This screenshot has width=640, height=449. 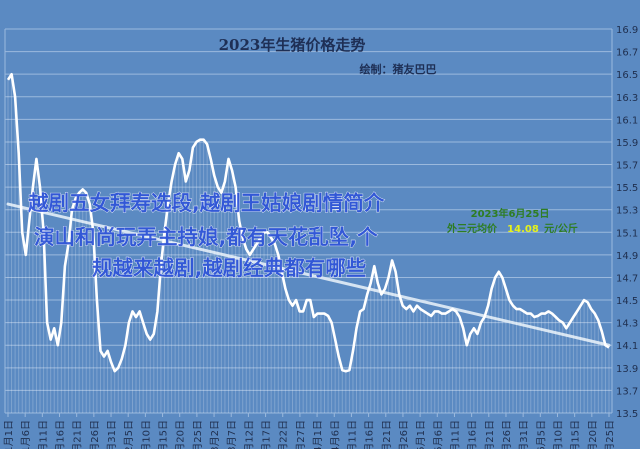 I want to click on y-tick-label: 15.9, so click(x=627, y=143).